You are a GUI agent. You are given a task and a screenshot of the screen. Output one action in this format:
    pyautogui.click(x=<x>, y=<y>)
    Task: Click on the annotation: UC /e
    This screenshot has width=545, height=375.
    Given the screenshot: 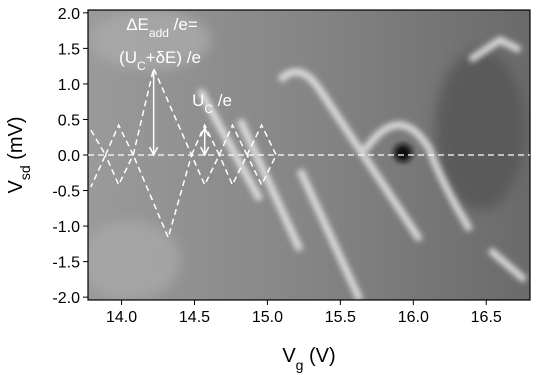 What is the action you would take?
    pyautogui.click(x=212, y=103)
    